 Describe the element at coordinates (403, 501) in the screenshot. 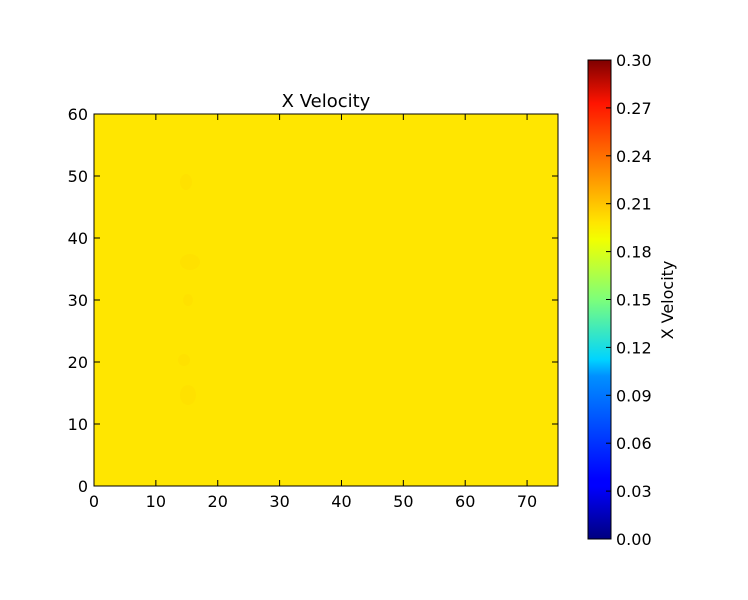

I see `x-tick-label: 50` at that location.